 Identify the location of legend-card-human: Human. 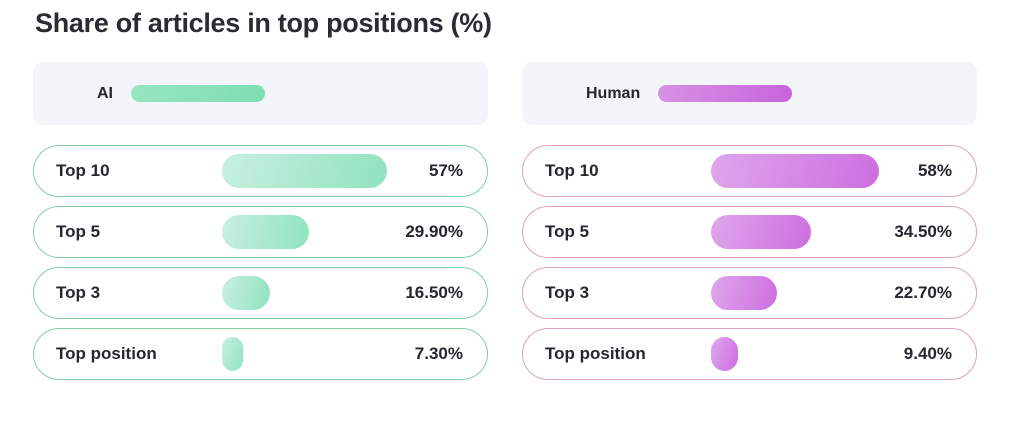
(749, 93).